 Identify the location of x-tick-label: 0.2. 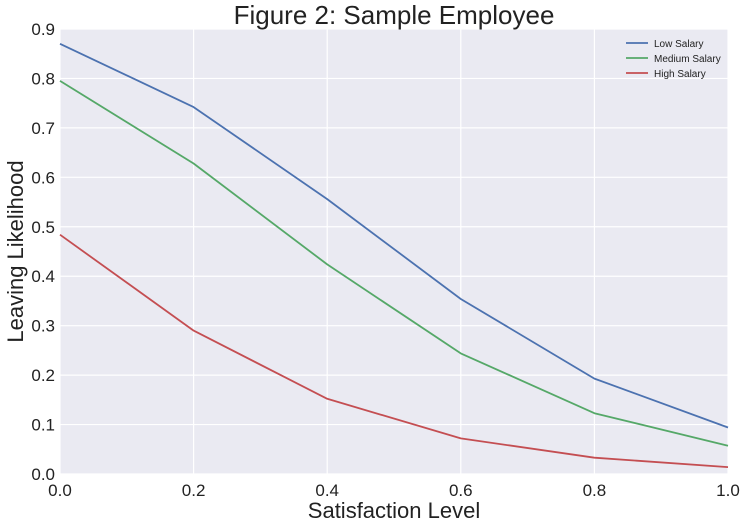
(194, 490).